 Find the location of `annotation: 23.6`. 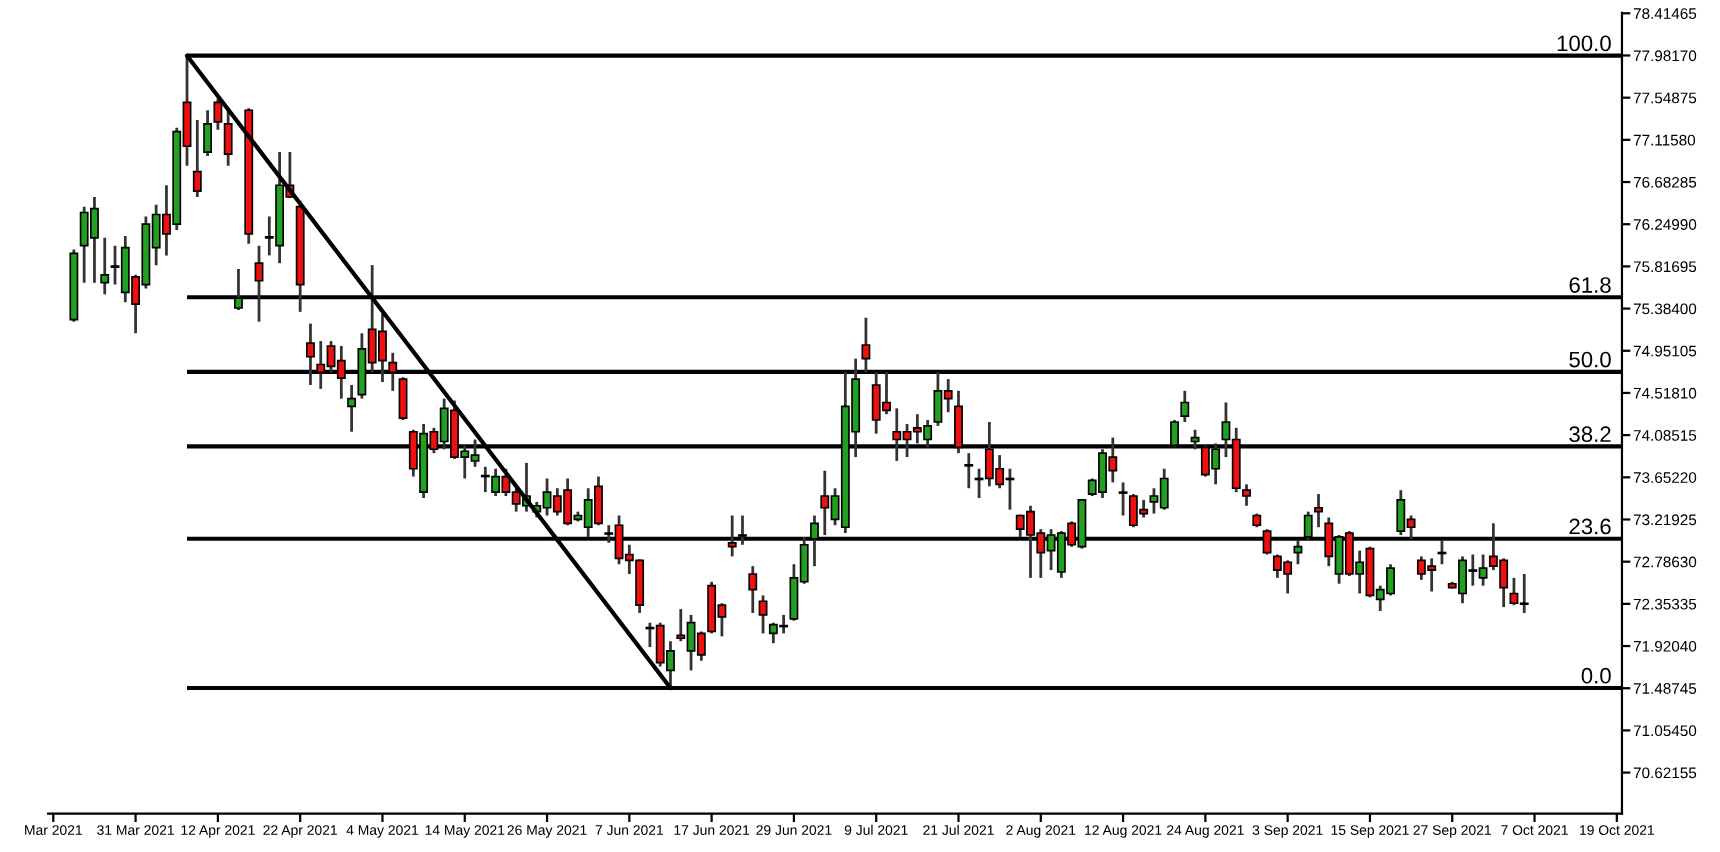

annotation: 23.6 is located at coordinates (1590, 526).